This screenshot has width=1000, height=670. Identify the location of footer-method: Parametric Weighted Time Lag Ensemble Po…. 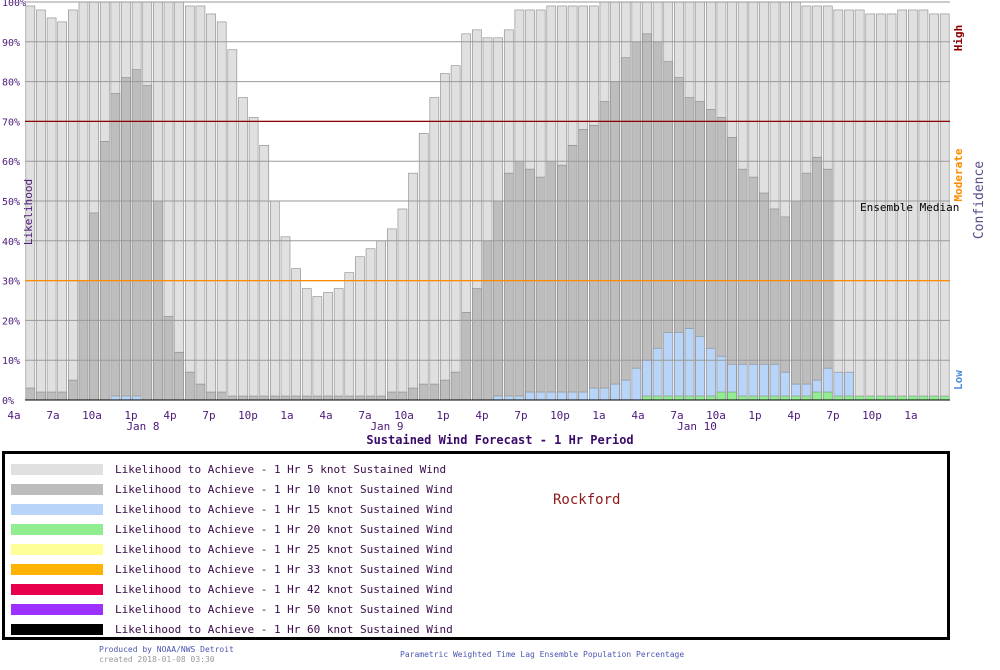
(542, 654).